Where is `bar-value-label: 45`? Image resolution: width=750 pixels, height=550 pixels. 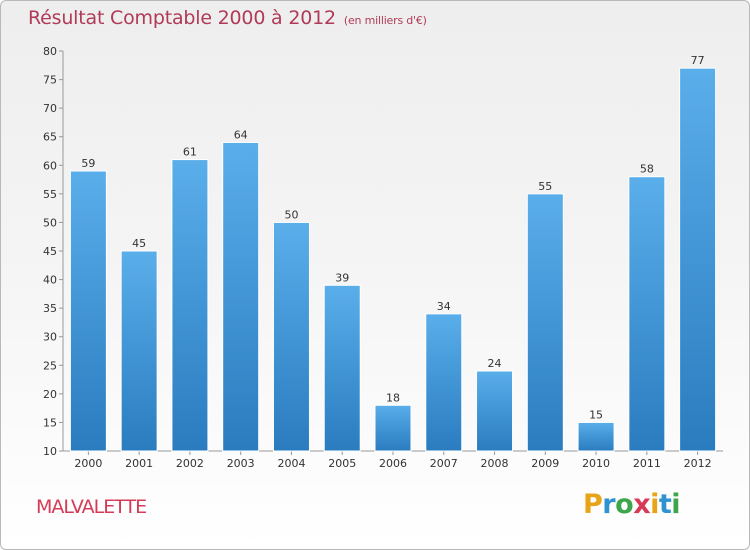
bar-value-label: 45 is located at coordinates (139, 243).